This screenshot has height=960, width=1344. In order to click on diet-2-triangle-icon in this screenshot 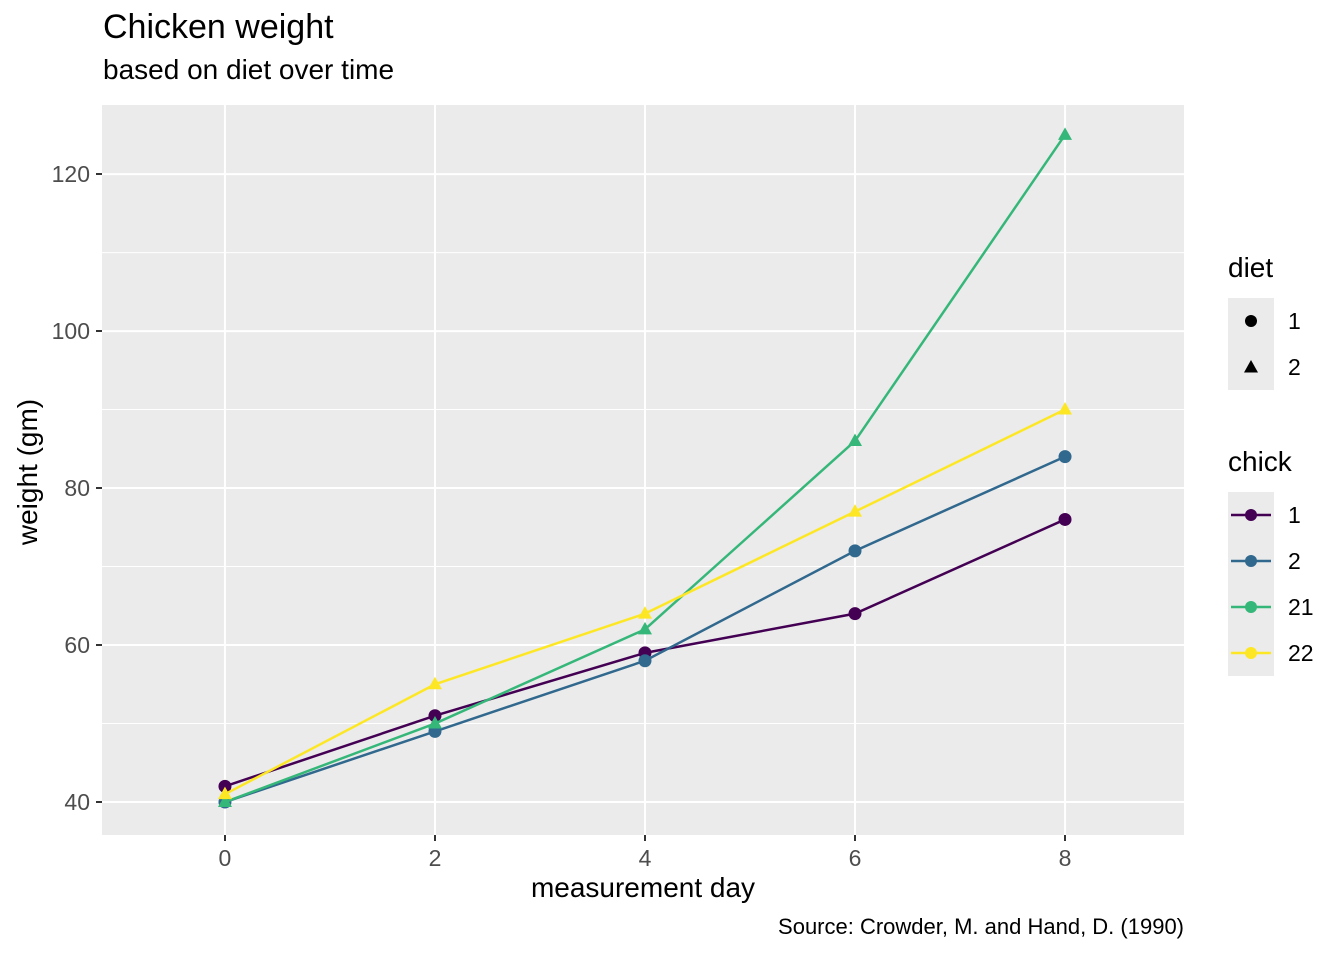, I will do `click(1251, 366)`.